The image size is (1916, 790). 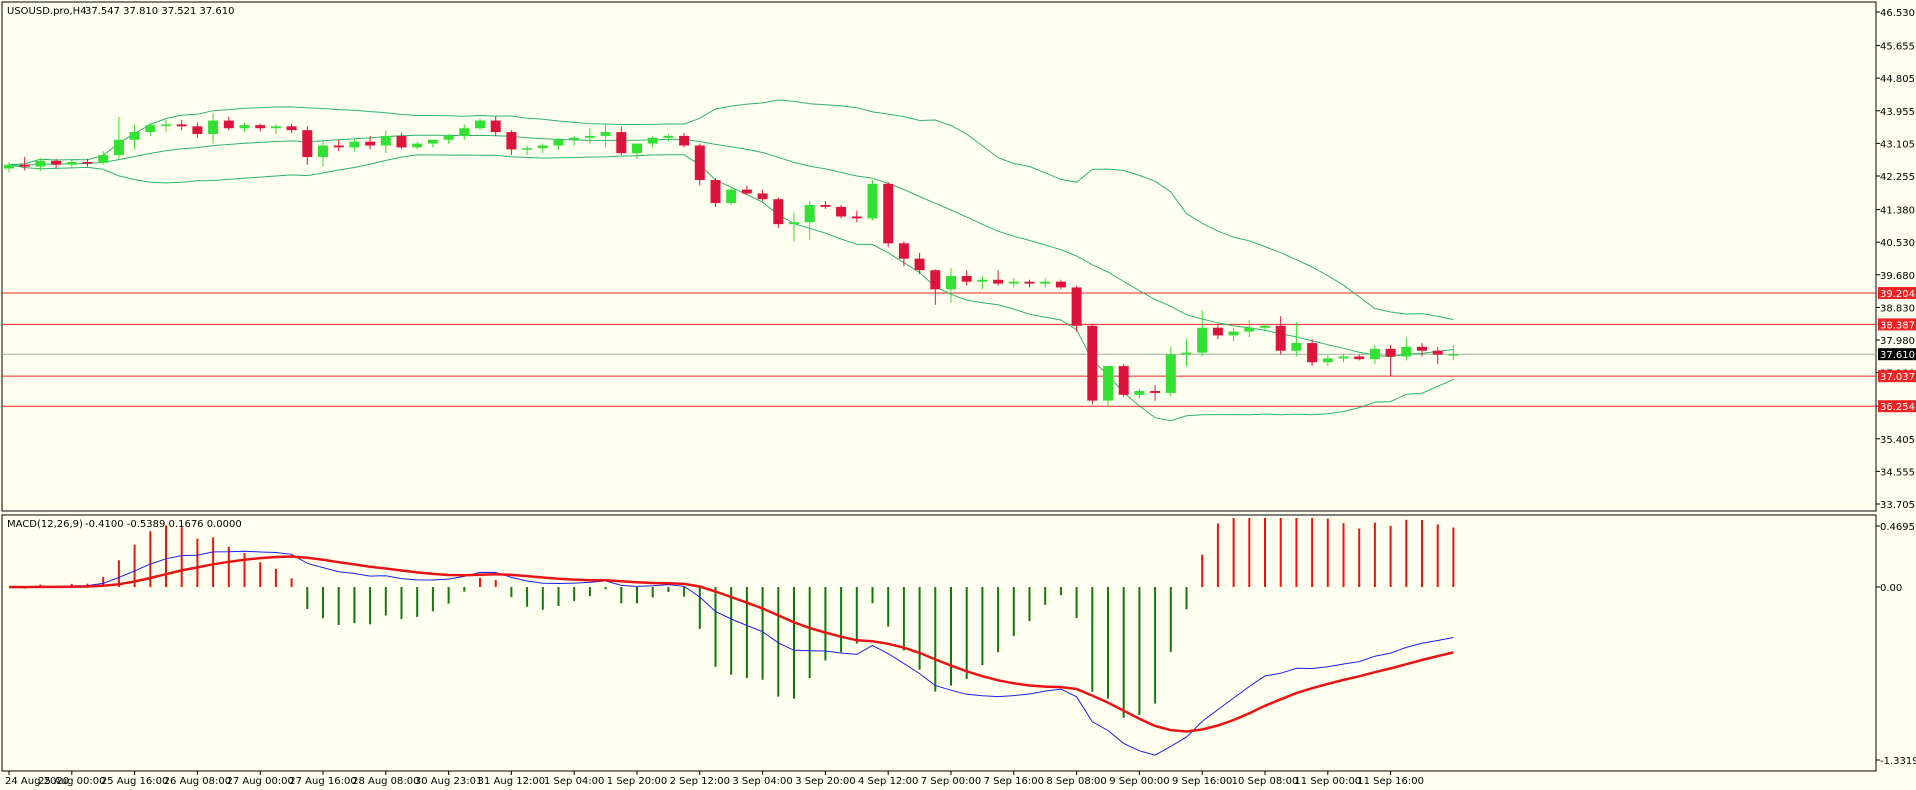 What do you see at coordinates (1897, 79) in the screenshot?
I see `price-tick-label: 44.805` at bounding box center [1897, 79].